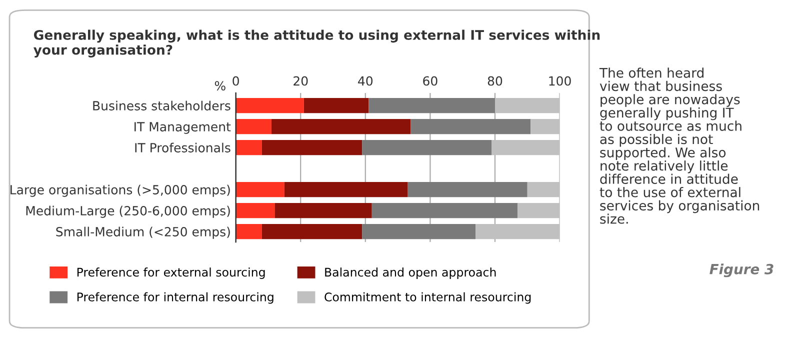 The image size is (794, 338). I want to click on y-tick-label: IT Management, so click(182, 128).